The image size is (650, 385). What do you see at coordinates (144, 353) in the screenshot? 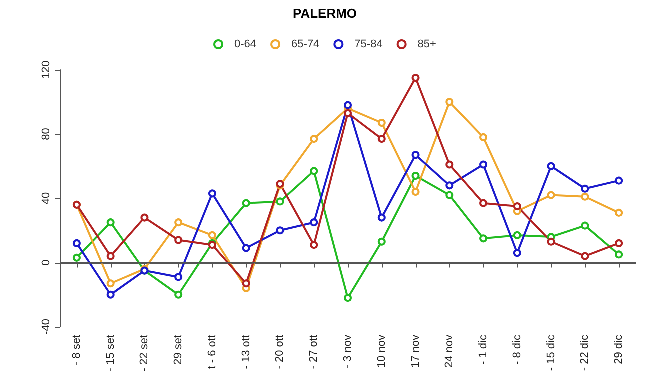
I see `x-tick-label: - 22 set` at bounding box center [144, 353].